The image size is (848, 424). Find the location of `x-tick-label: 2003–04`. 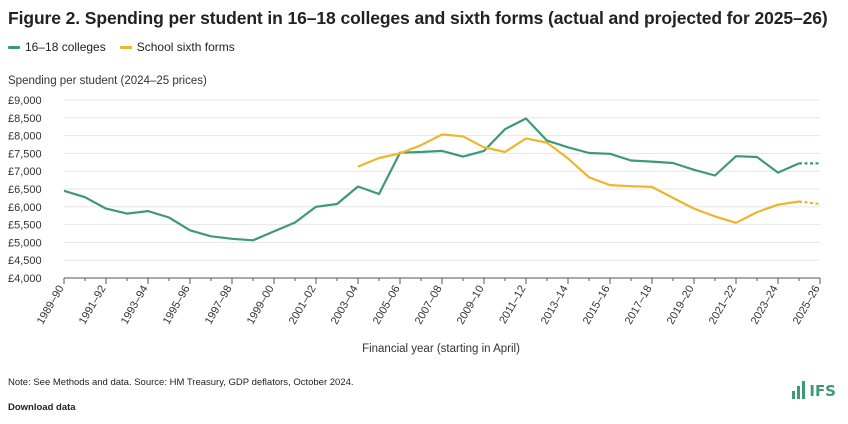

x-tick-label: 2003–04 is located at coordinates (345, 305).